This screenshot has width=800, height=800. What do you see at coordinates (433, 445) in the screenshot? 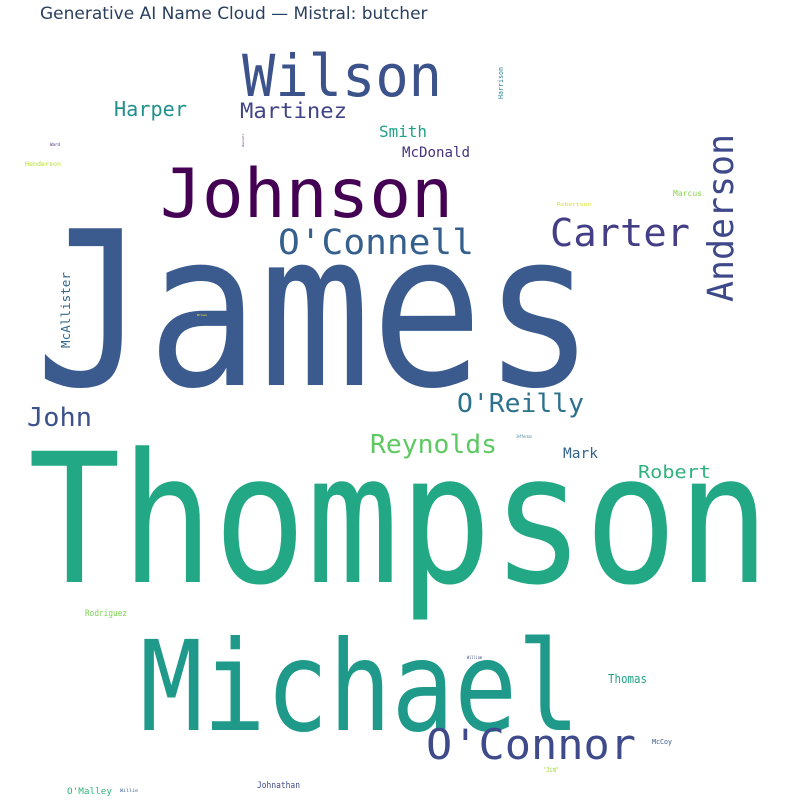
I see `word-reynolds: Reynolds` at bounding box center [433, 445].